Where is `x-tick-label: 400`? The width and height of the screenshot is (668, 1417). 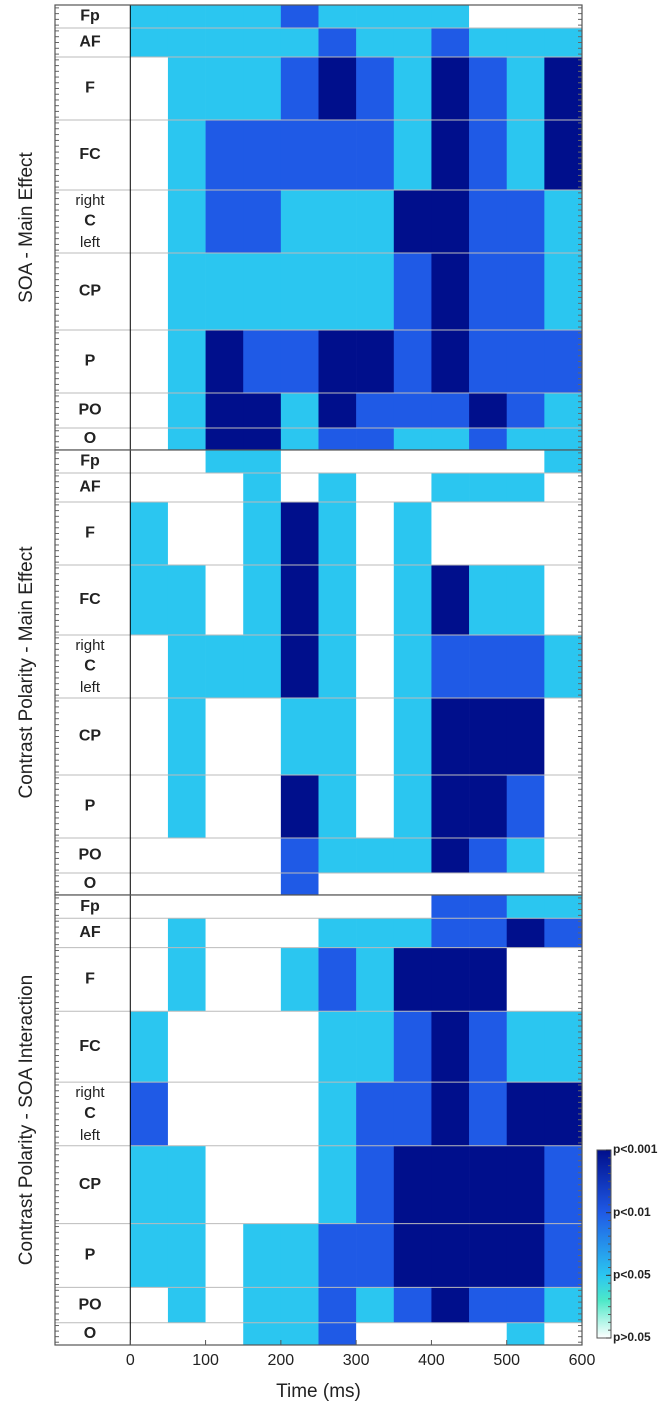
x-tick-label: 400 is located at coordinates (431, 1360).